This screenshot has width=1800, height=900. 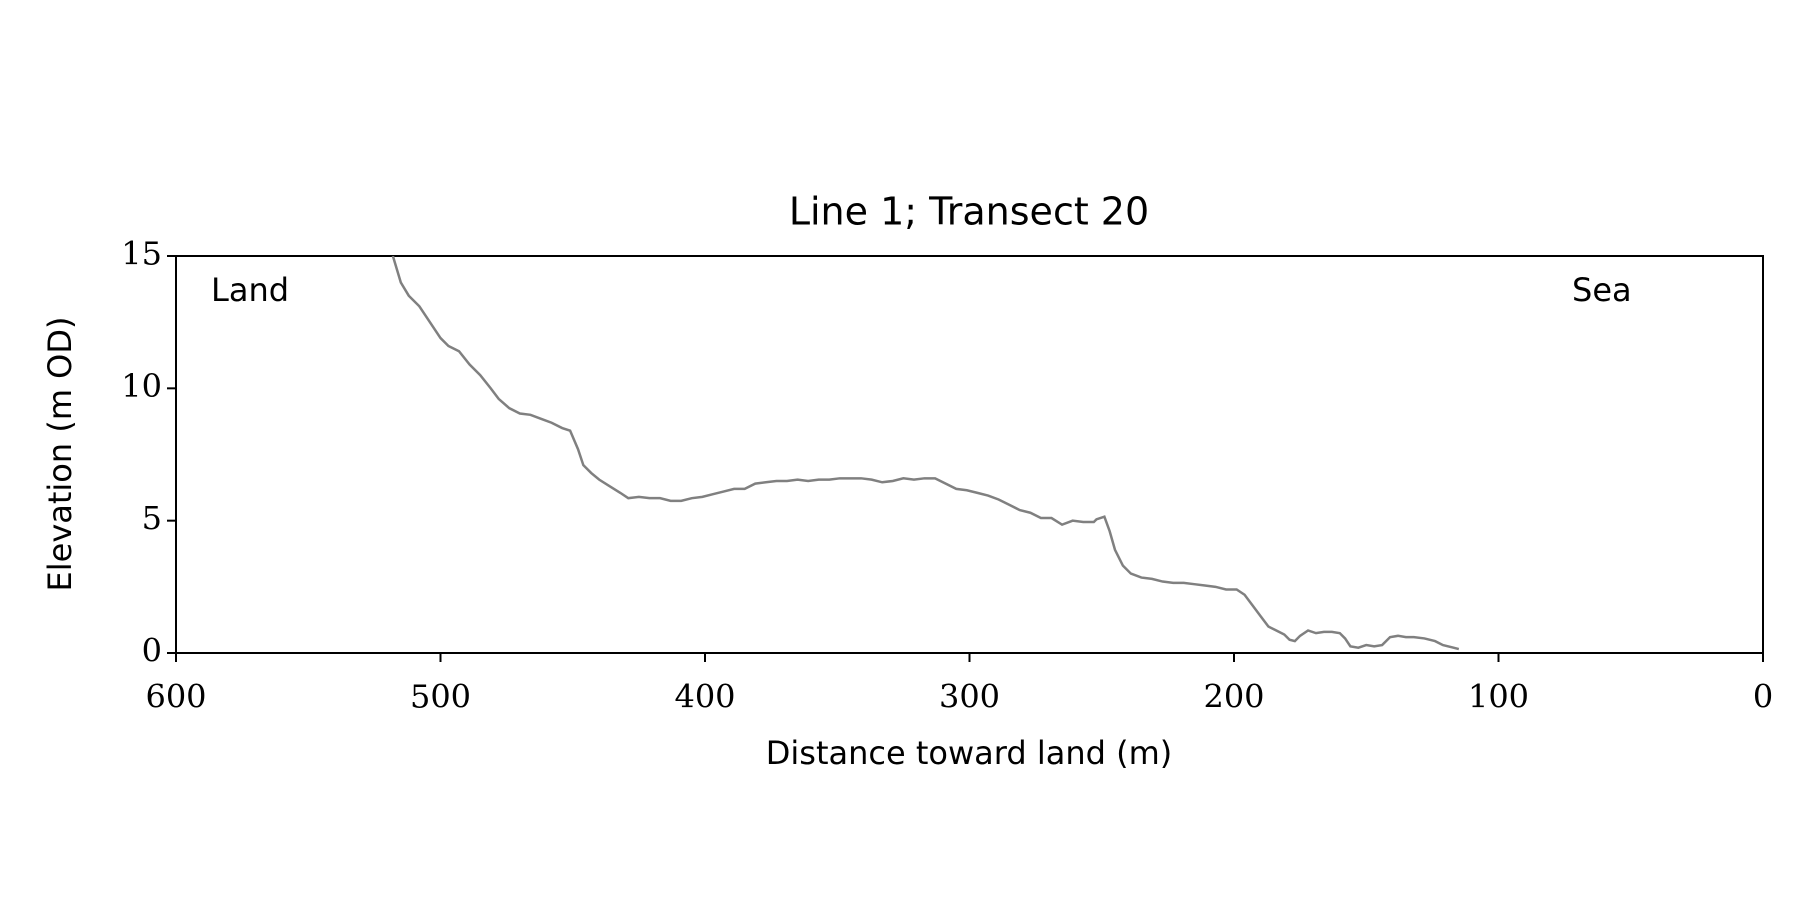 I want to click on y-tick-label: 15, so click(x=141, y=254).